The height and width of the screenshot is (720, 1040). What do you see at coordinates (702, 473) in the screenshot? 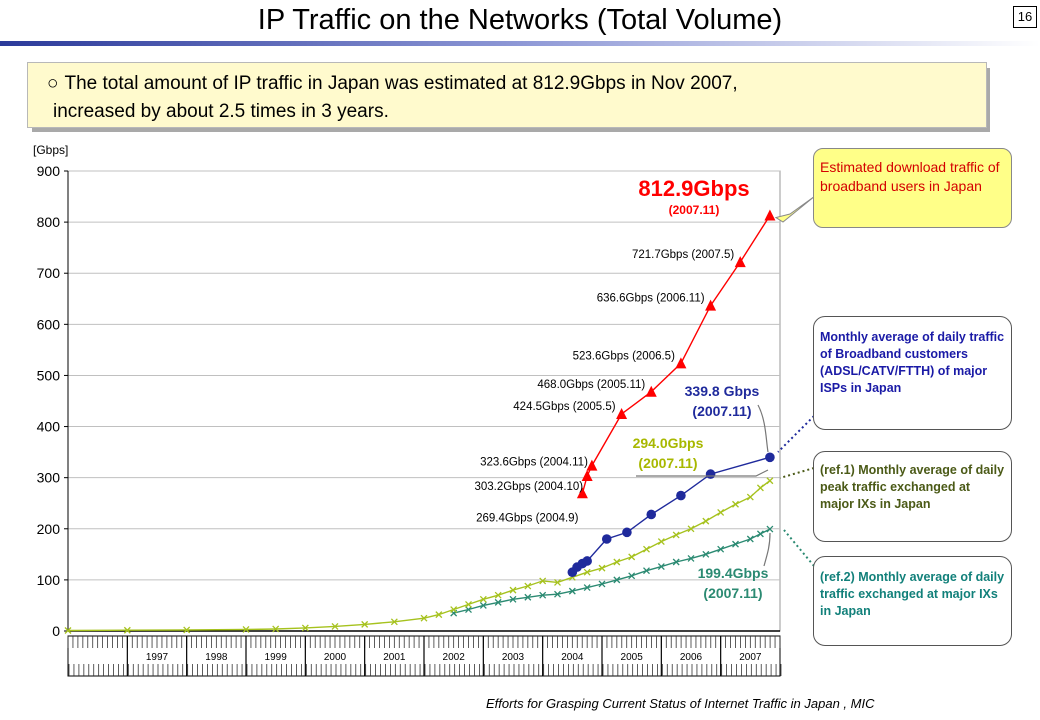
I see `callout-ref1-pointer` at bounding box center [702, 473].